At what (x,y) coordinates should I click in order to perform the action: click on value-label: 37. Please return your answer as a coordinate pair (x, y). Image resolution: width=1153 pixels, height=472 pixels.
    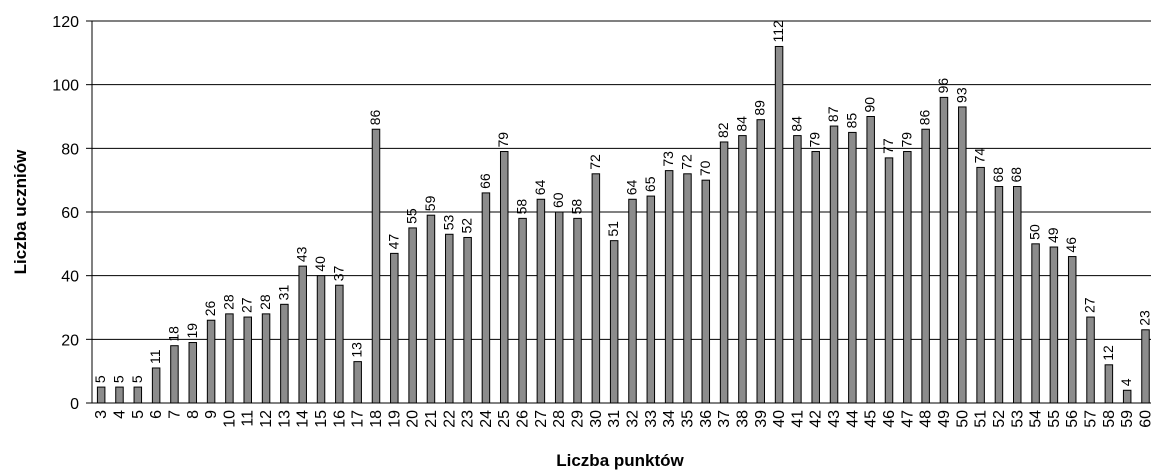
    Looking at the image, I should click on (338, 273).